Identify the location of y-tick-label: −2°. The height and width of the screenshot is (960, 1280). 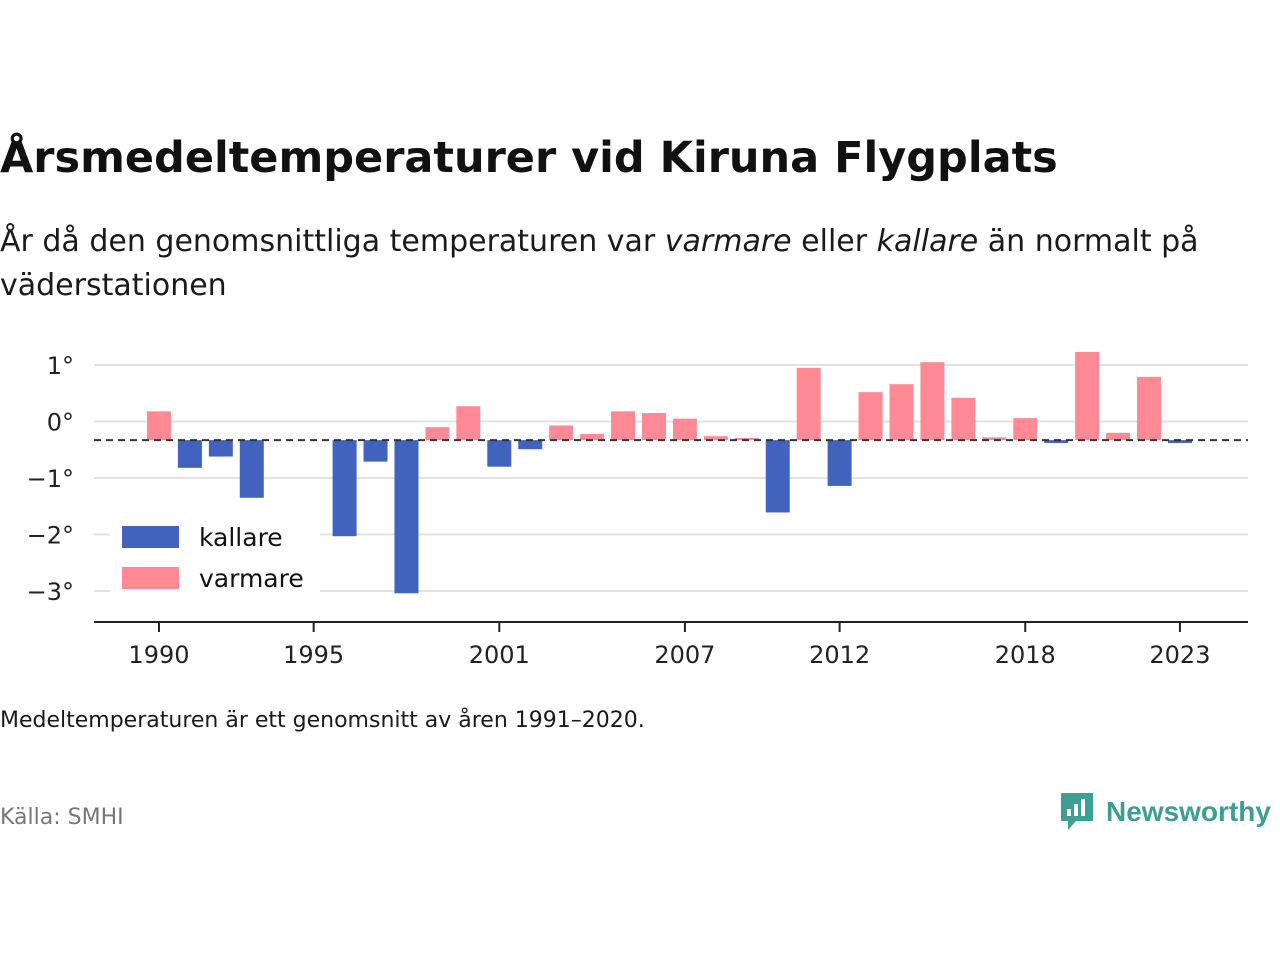
(50, 536).